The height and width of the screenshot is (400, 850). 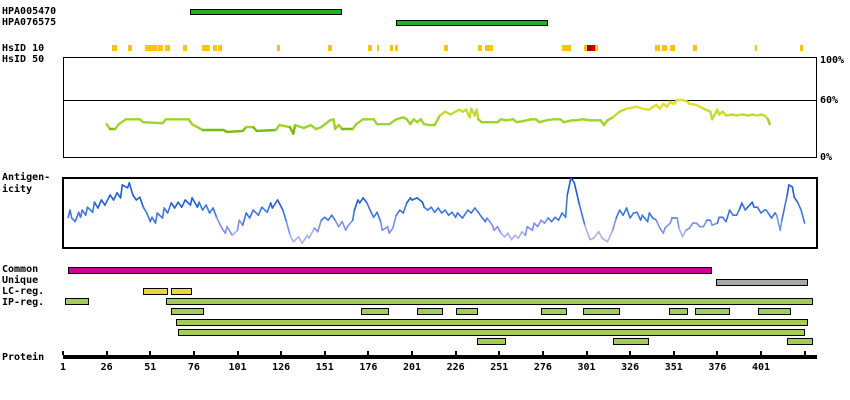 What do you see at coordinates (17, 189) in the screenshot?
I see `antigenicity-label-line2: icity` at bounding box center [17, 189].